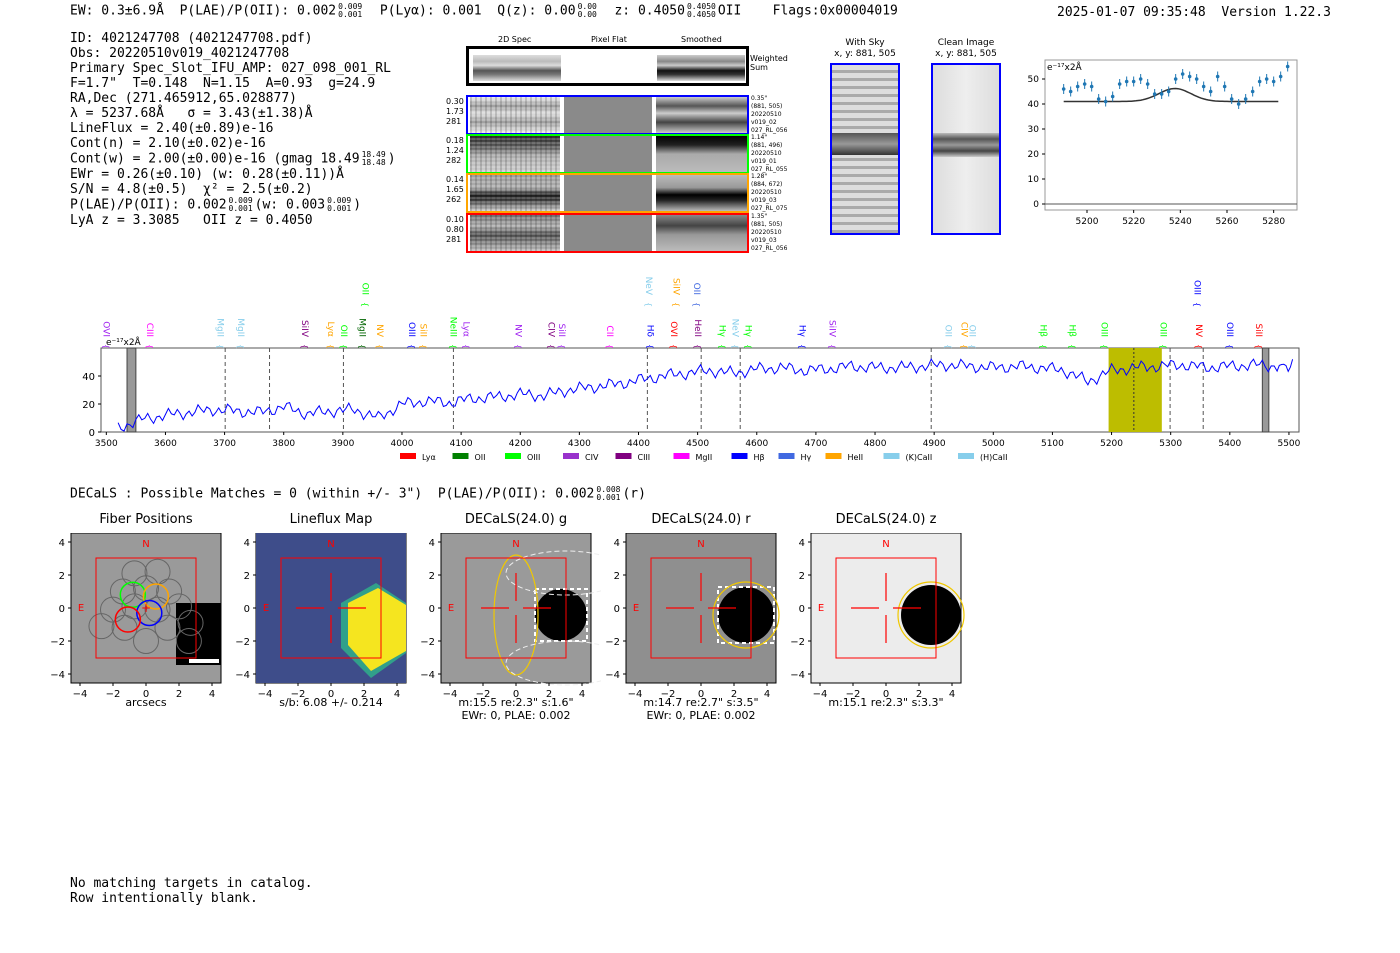 This screenshot has width=1400, height=953. Describe the element at coordinates (88, 377) in the screenshot. I see `y-tick-label: 40` at that location.